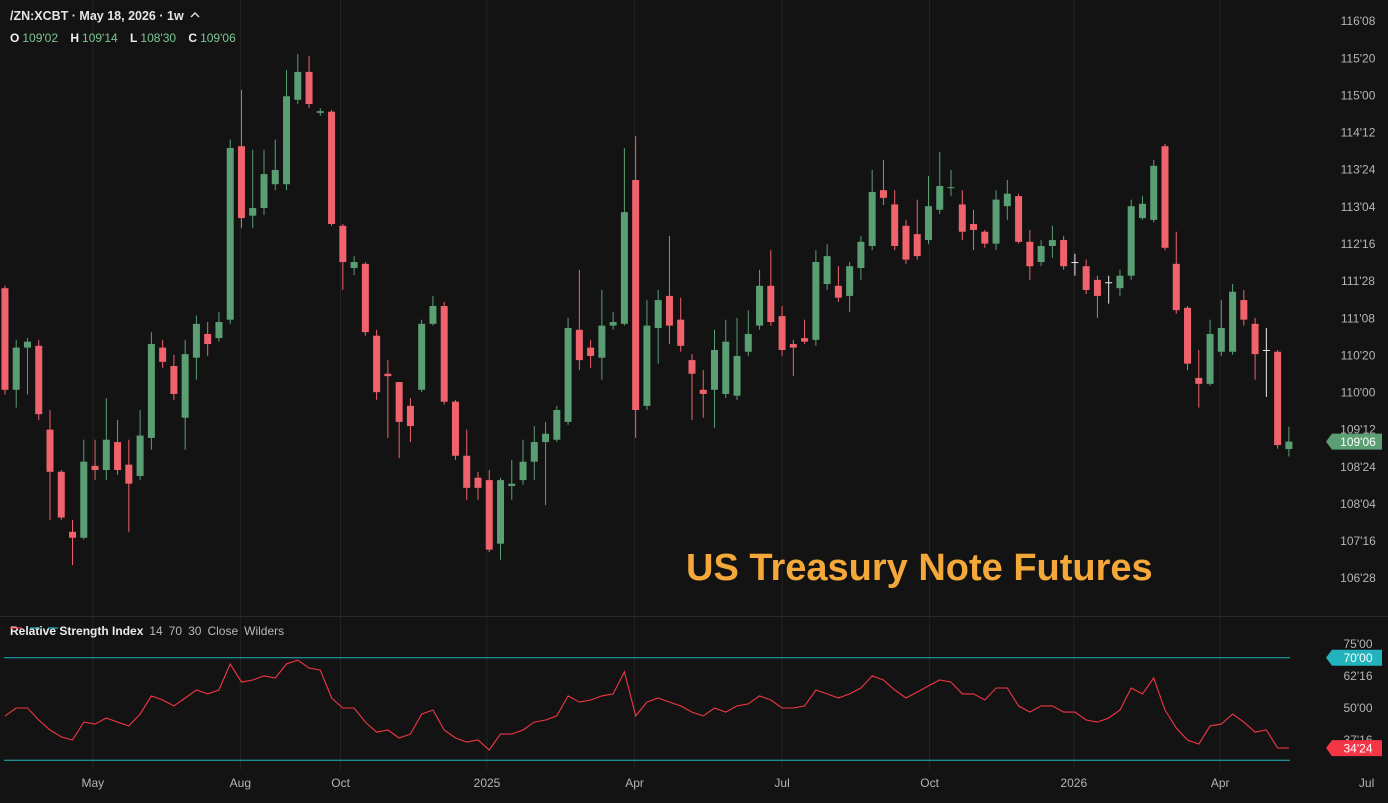 The image size is (1388, 803). What do you see at coordinates (223, 631) in the screenshot?
I see `rsi-param: Close` at bounding box center [223, 631].